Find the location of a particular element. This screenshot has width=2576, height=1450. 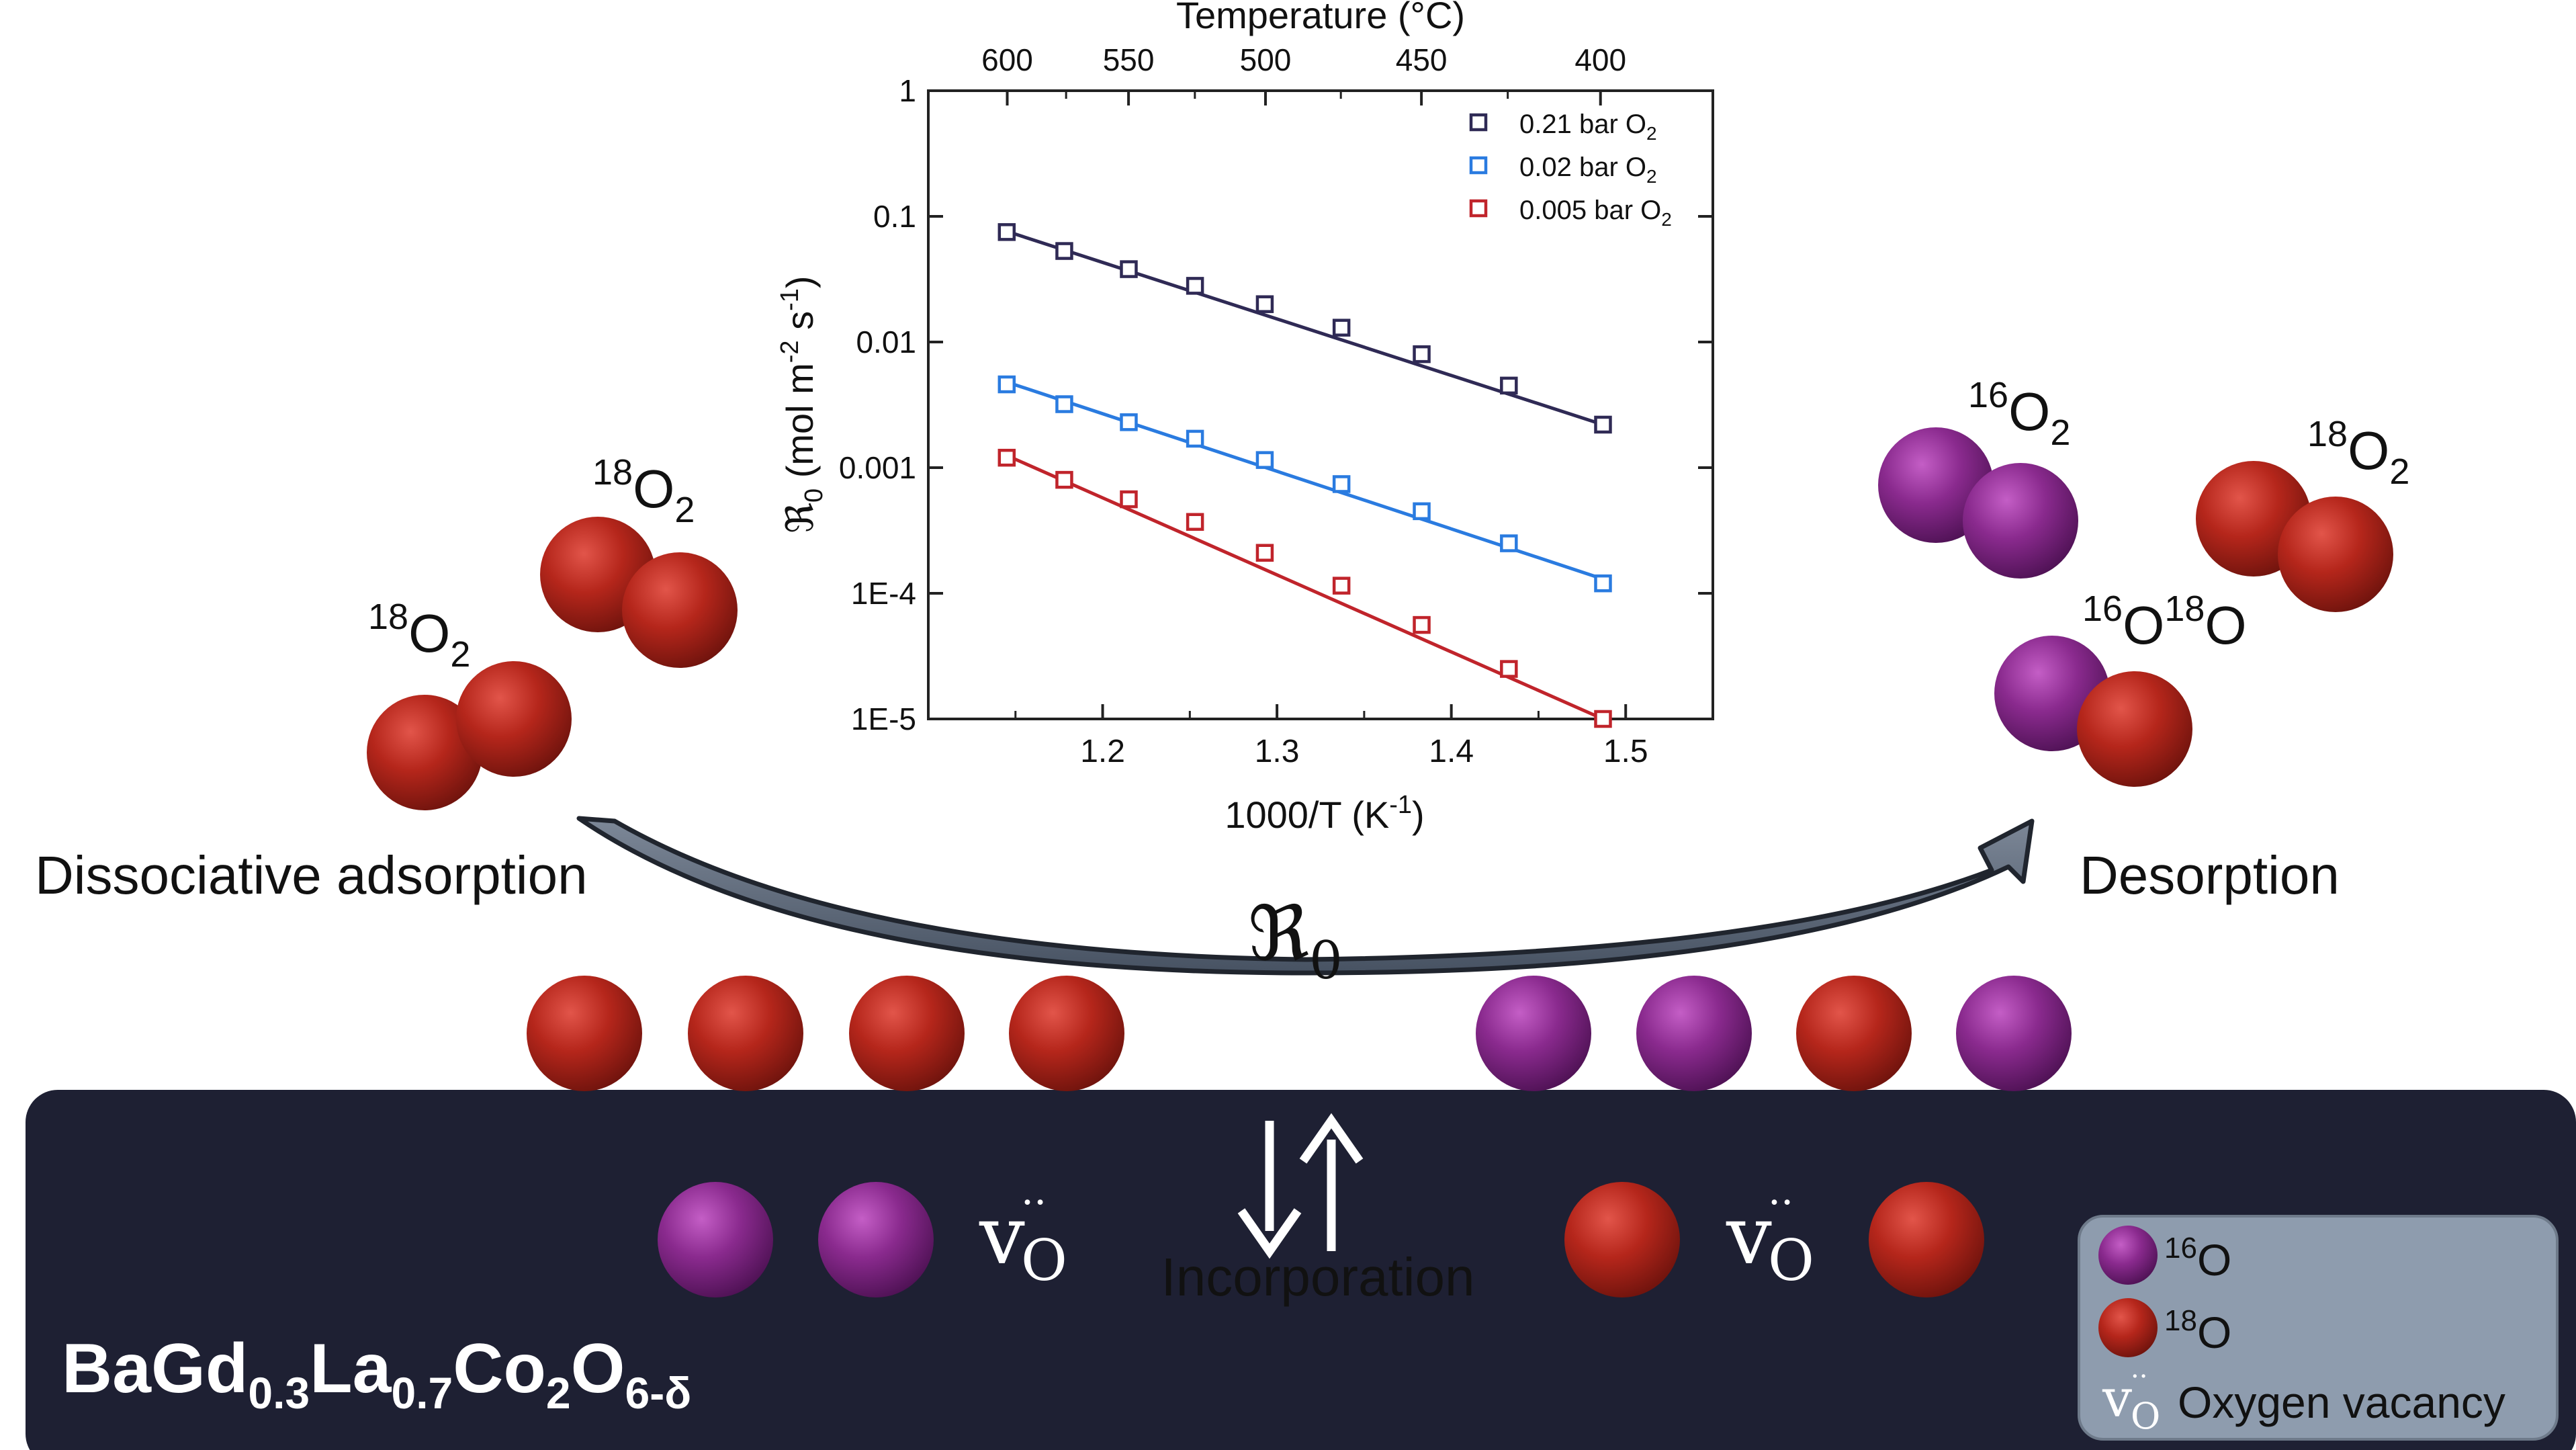

legend-vacancy-v: v is located at coordinates (2117, 1399).